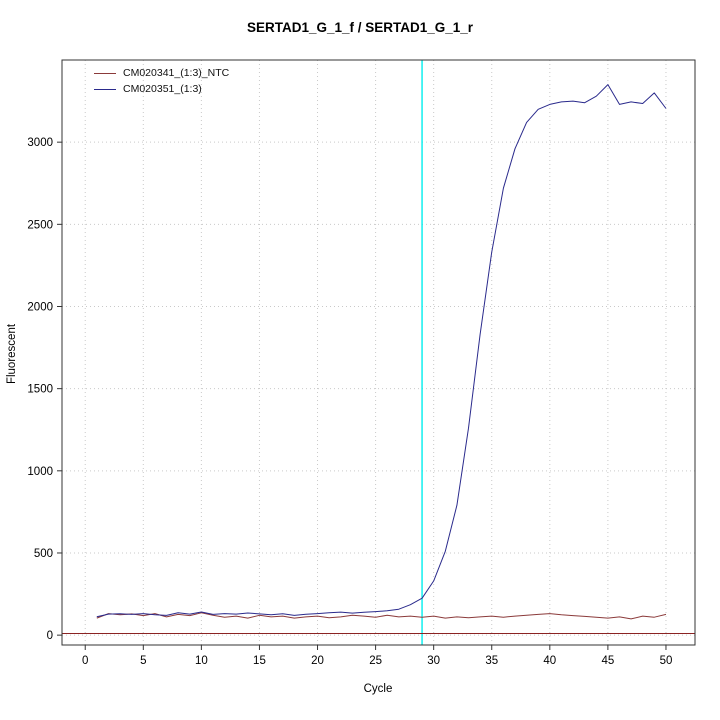 This screenshot has width=720, height=720. I want to click on svg-text: 20, so click(317, 661).